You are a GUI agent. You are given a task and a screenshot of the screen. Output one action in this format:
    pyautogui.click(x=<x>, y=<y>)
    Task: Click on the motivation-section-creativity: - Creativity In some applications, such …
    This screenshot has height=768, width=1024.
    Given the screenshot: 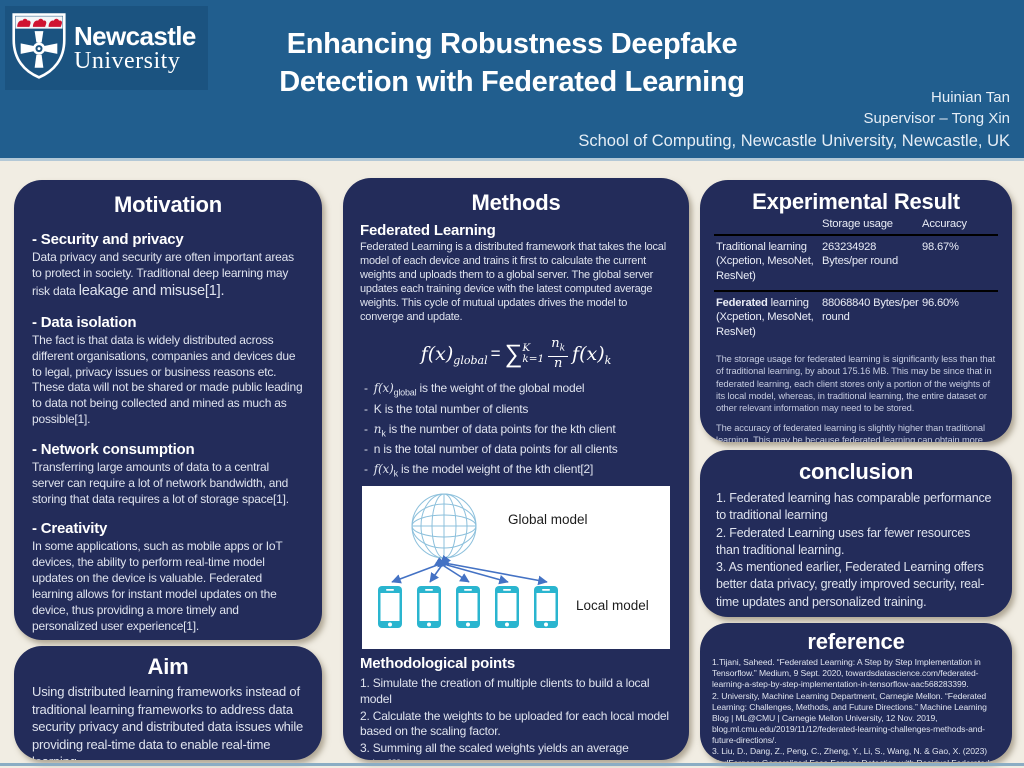 What is the action you would take?
    pyautogui.click(x=168, y=577)
    